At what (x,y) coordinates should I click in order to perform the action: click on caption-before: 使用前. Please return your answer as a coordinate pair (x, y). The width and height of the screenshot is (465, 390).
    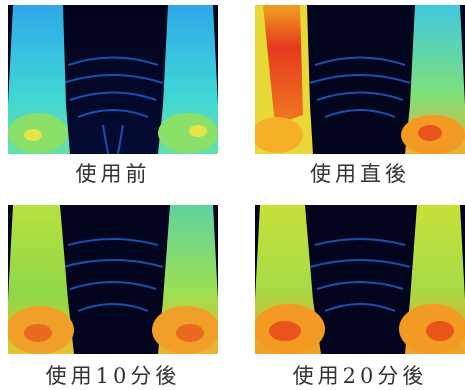
    Looking at the image, I should click on (113, 174).